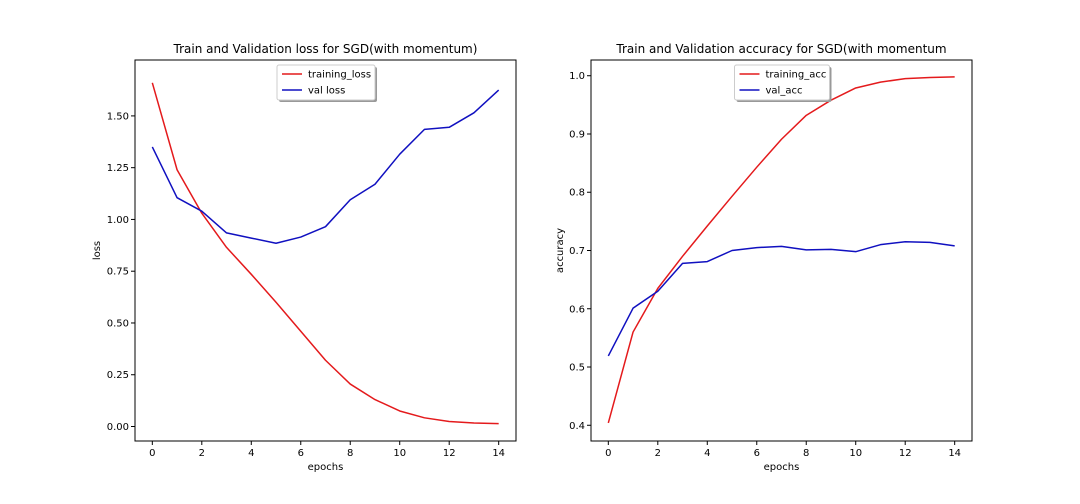 This screenshot has height=504, width=1080. What do you see at coordinates (781, 299) in the screenshot?
I see `accuracy-series-validation-line` at bounding box center [781, 299].